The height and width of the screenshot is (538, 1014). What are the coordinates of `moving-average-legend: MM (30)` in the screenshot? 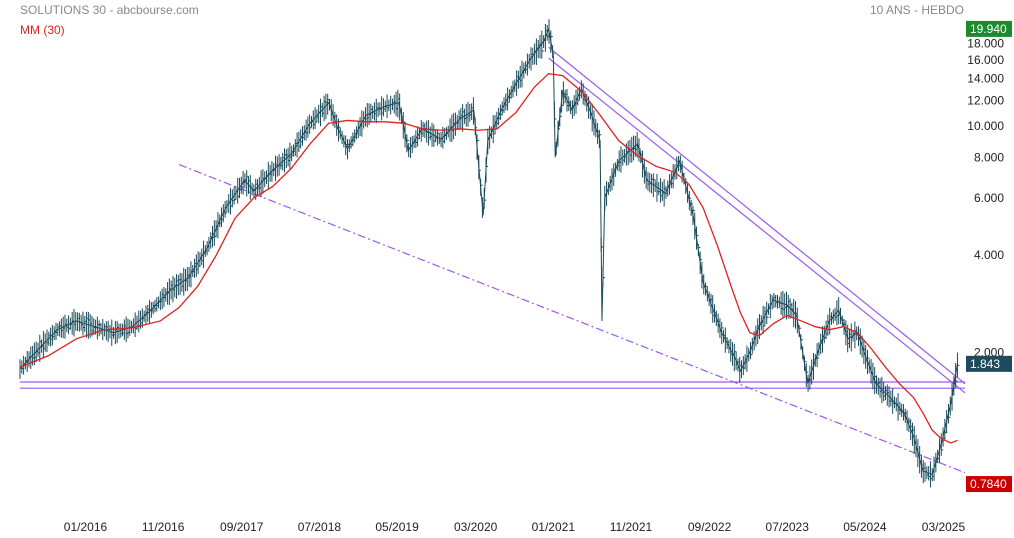 It's located at (42, 30).